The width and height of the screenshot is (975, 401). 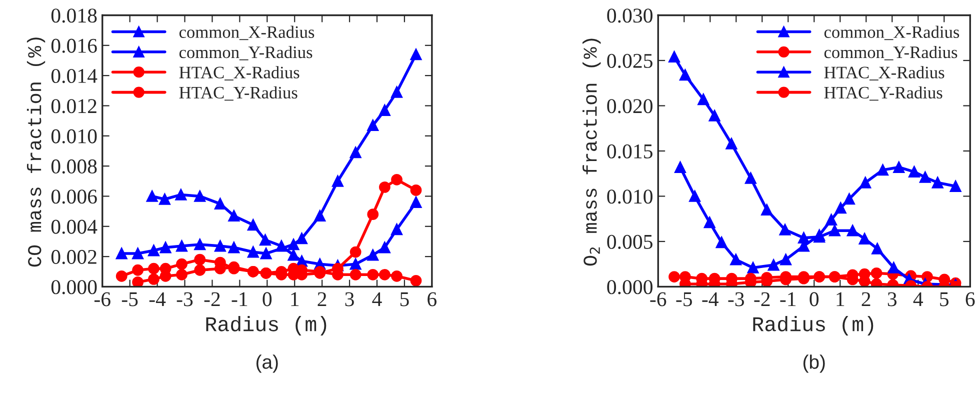 I want to click on y-tick-label: 0.016, so click(x=74, y=45).